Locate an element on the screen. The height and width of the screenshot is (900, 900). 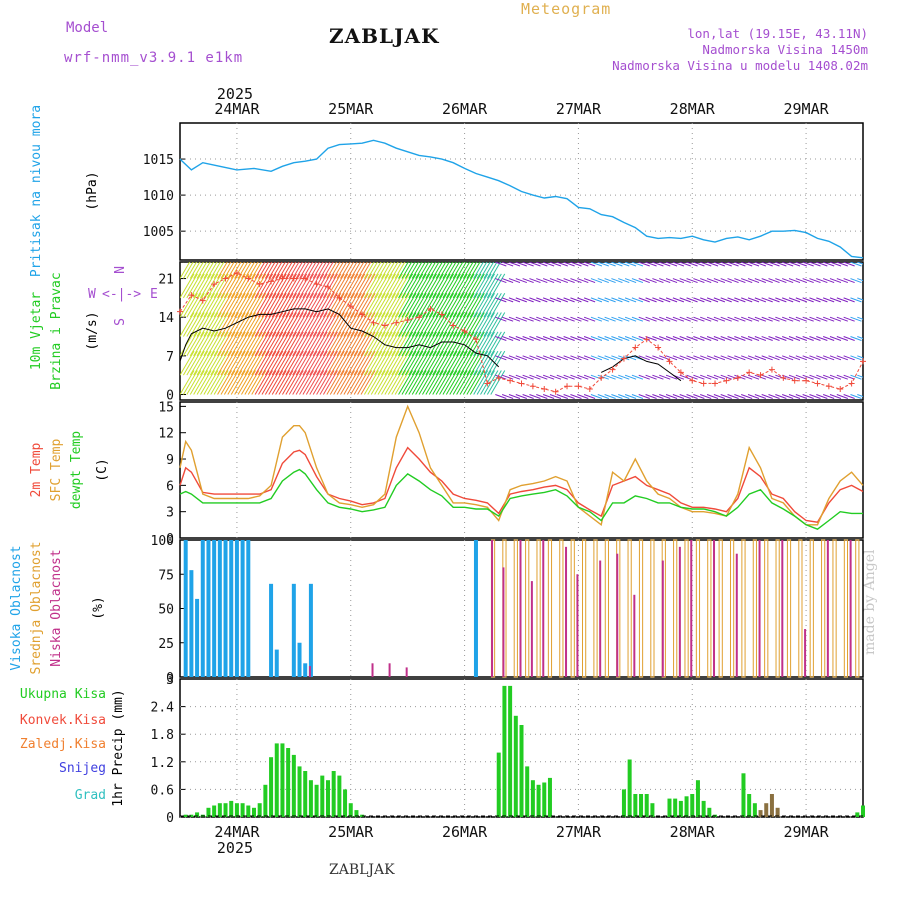
precip-bar-snow is located at coordinates (760, 813).